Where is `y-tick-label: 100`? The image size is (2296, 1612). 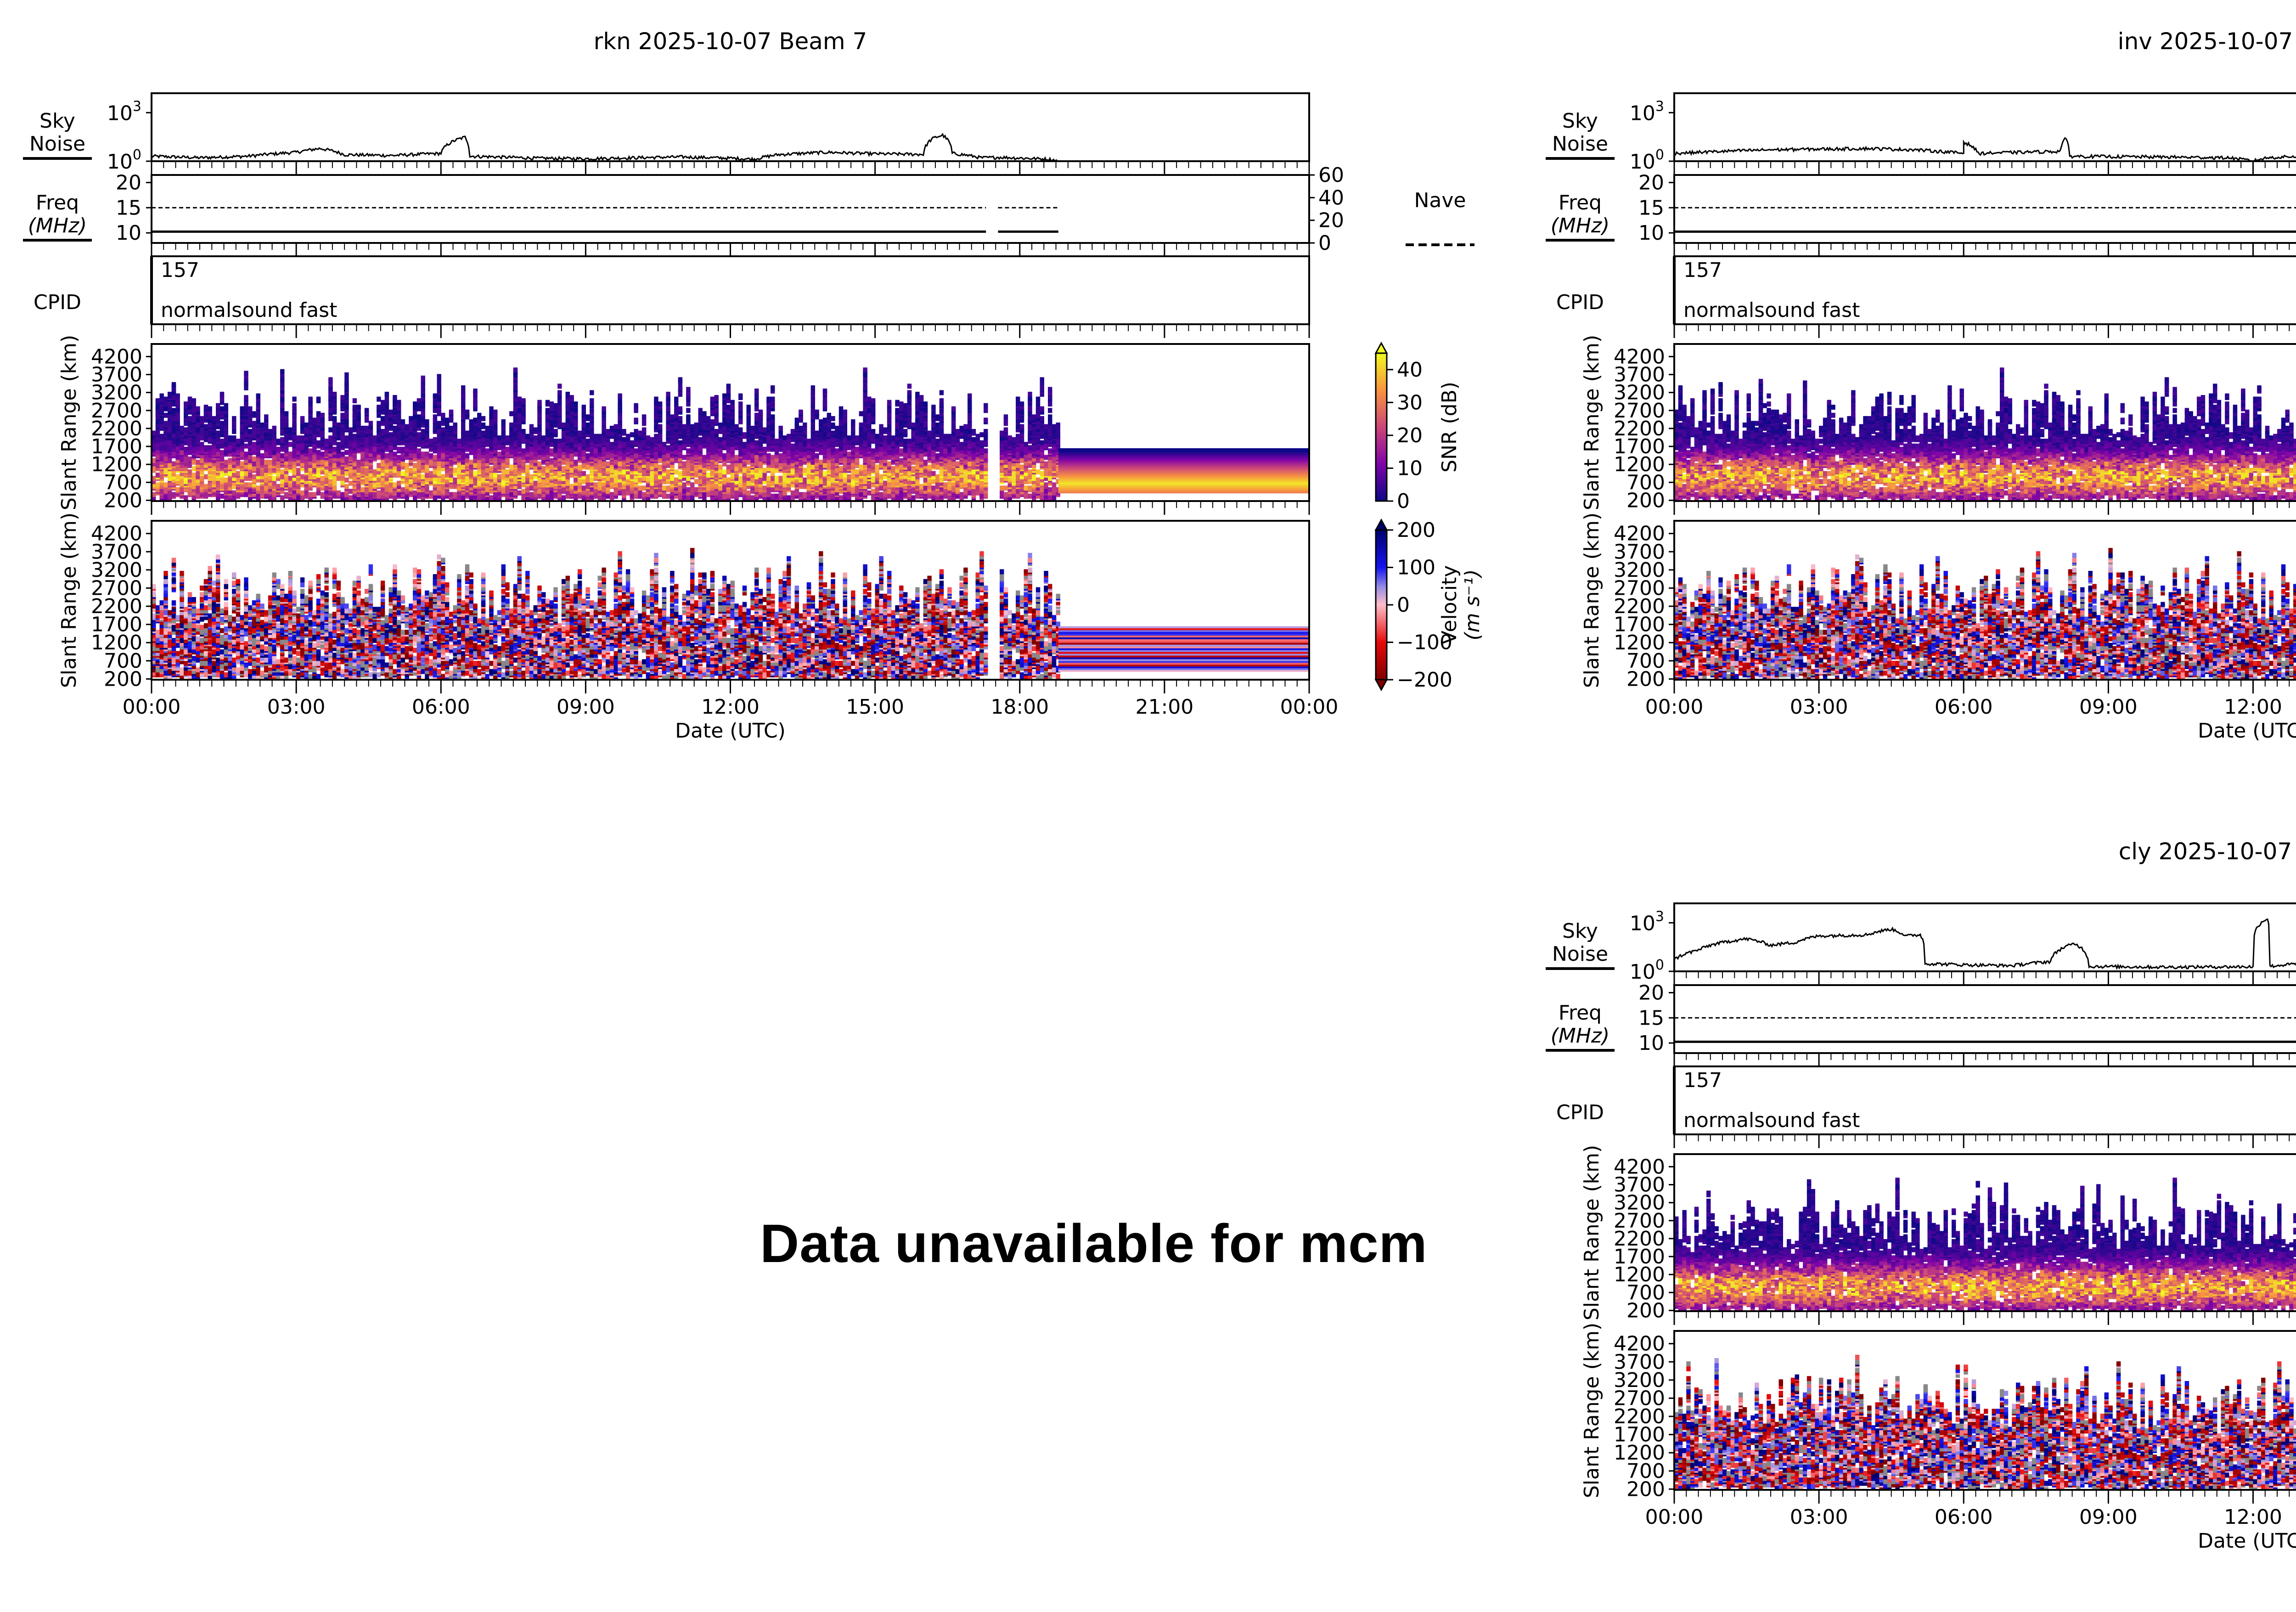
y-tick-label: 100 is located at coordinates (124, 160).